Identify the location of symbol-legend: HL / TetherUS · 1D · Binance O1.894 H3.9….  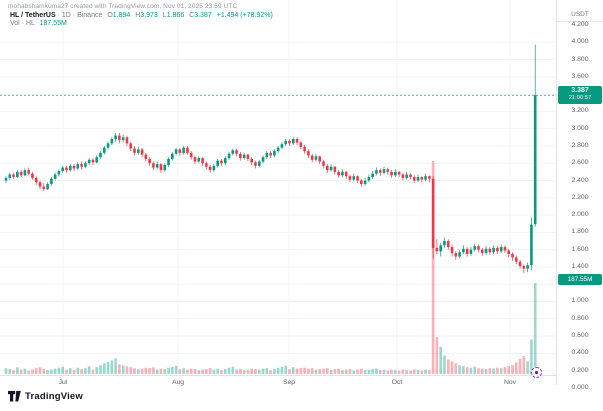
(141, 20).